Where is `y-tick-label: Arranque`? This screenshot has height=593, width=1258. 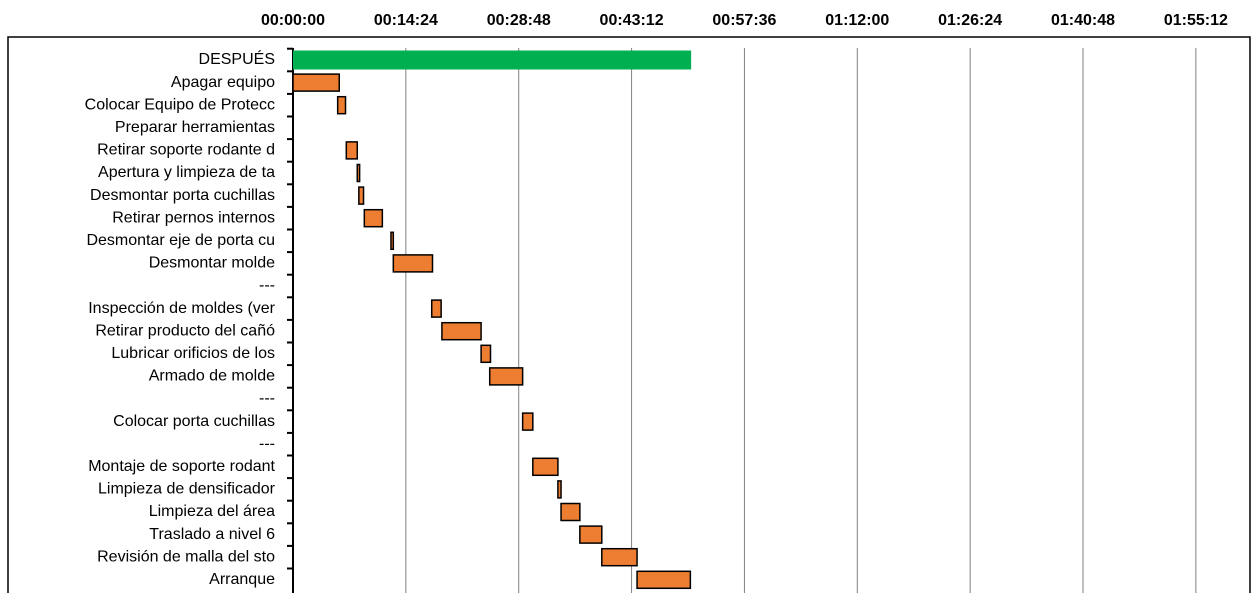
y-tick-label: Arranque is located at coordinates (242, 579).